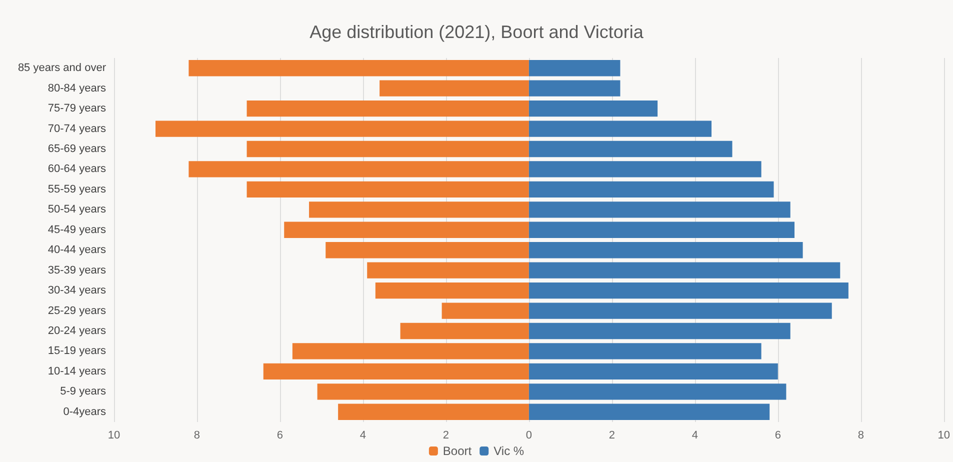 This screenshot has height=462, width=953. I want to click on y-tick-label: 20-24 years, so click(77, 331).